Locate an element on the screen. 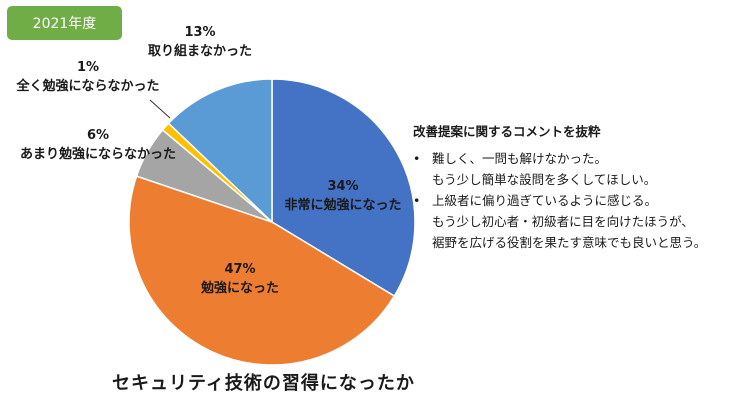 The width and height of the screenshot is (750, 403). slice-percent-label: 47% is located at coordinates (239, 269).